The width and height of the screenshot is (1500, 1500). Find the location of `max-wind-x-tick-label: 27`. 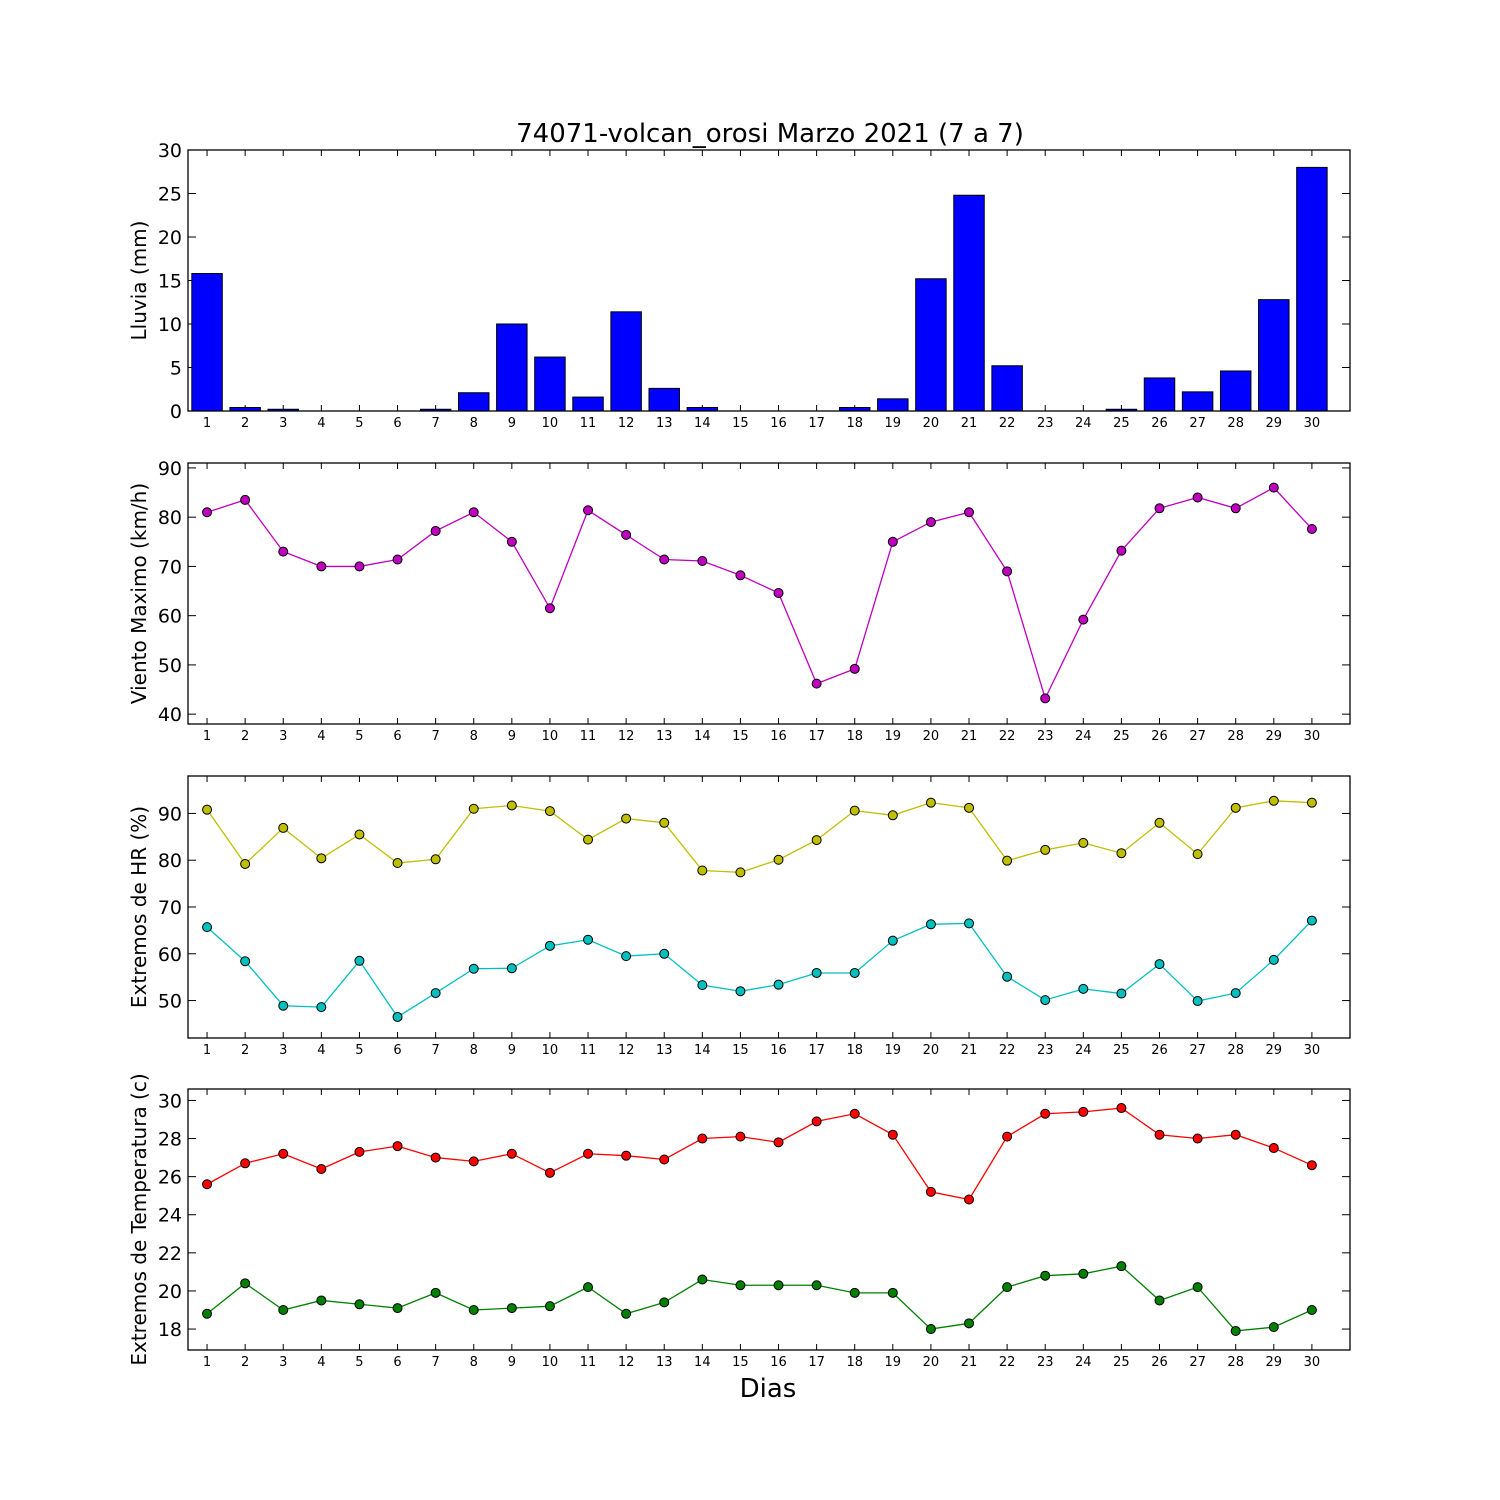

max-wind-x-tick-label: 27 is located at coordinates (1197, 736).